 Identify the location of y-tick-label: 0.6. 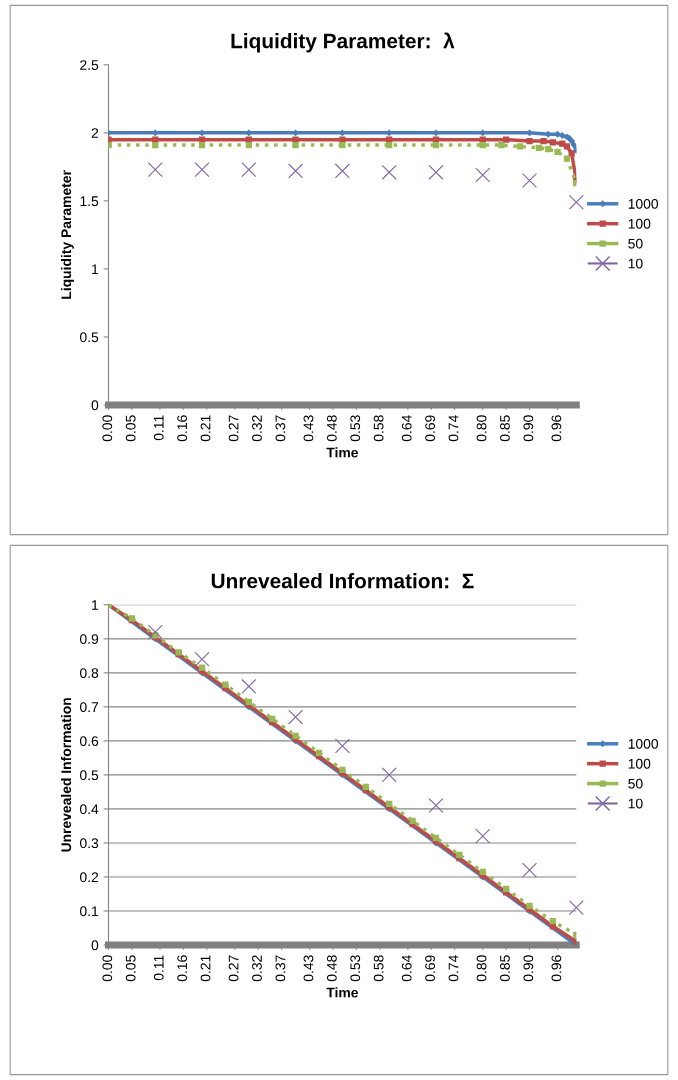
(89, 741).